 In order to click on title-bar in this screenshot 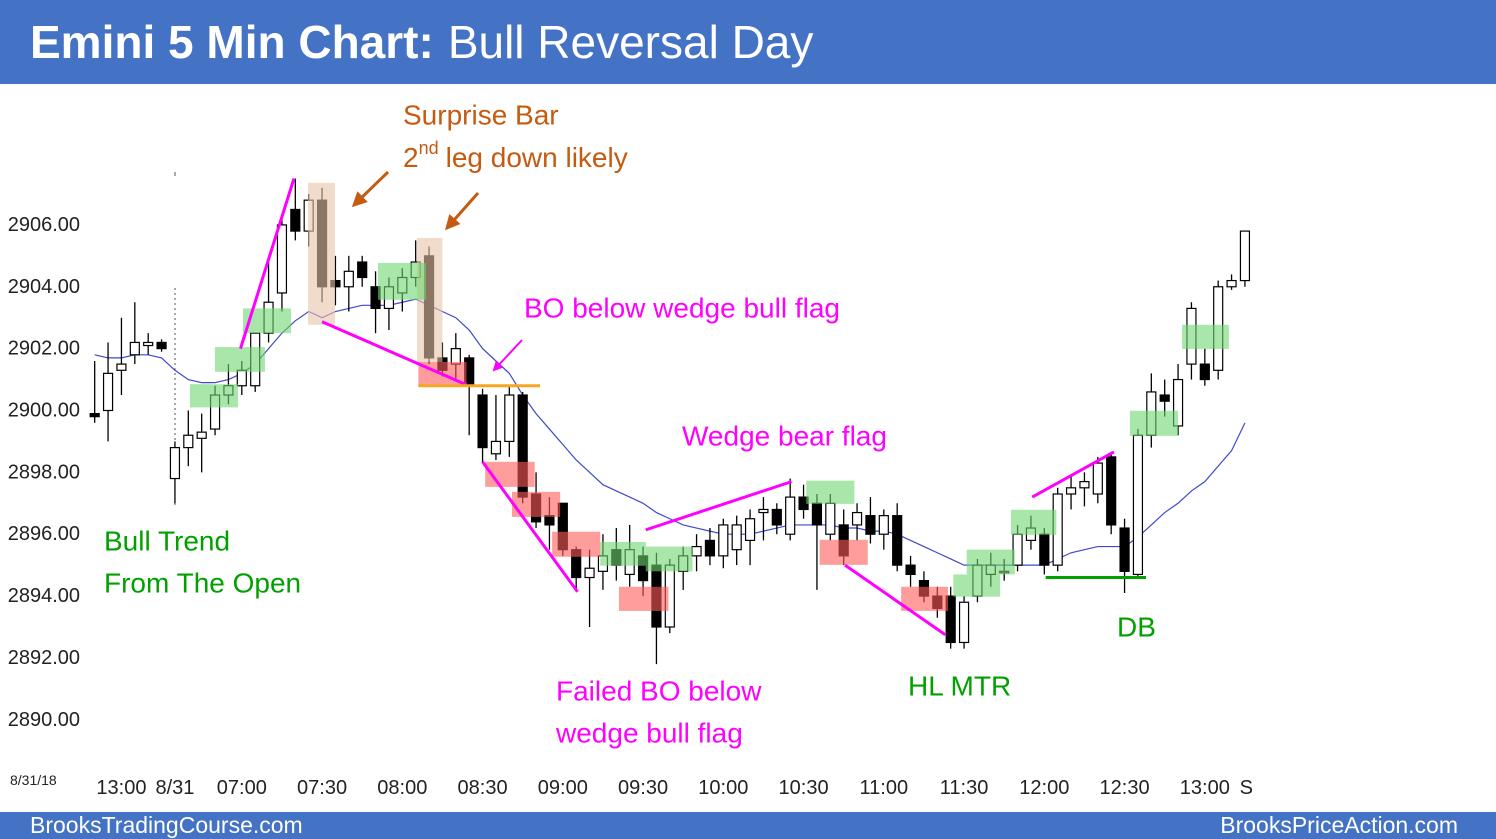, I will do `click(748, 42)`.